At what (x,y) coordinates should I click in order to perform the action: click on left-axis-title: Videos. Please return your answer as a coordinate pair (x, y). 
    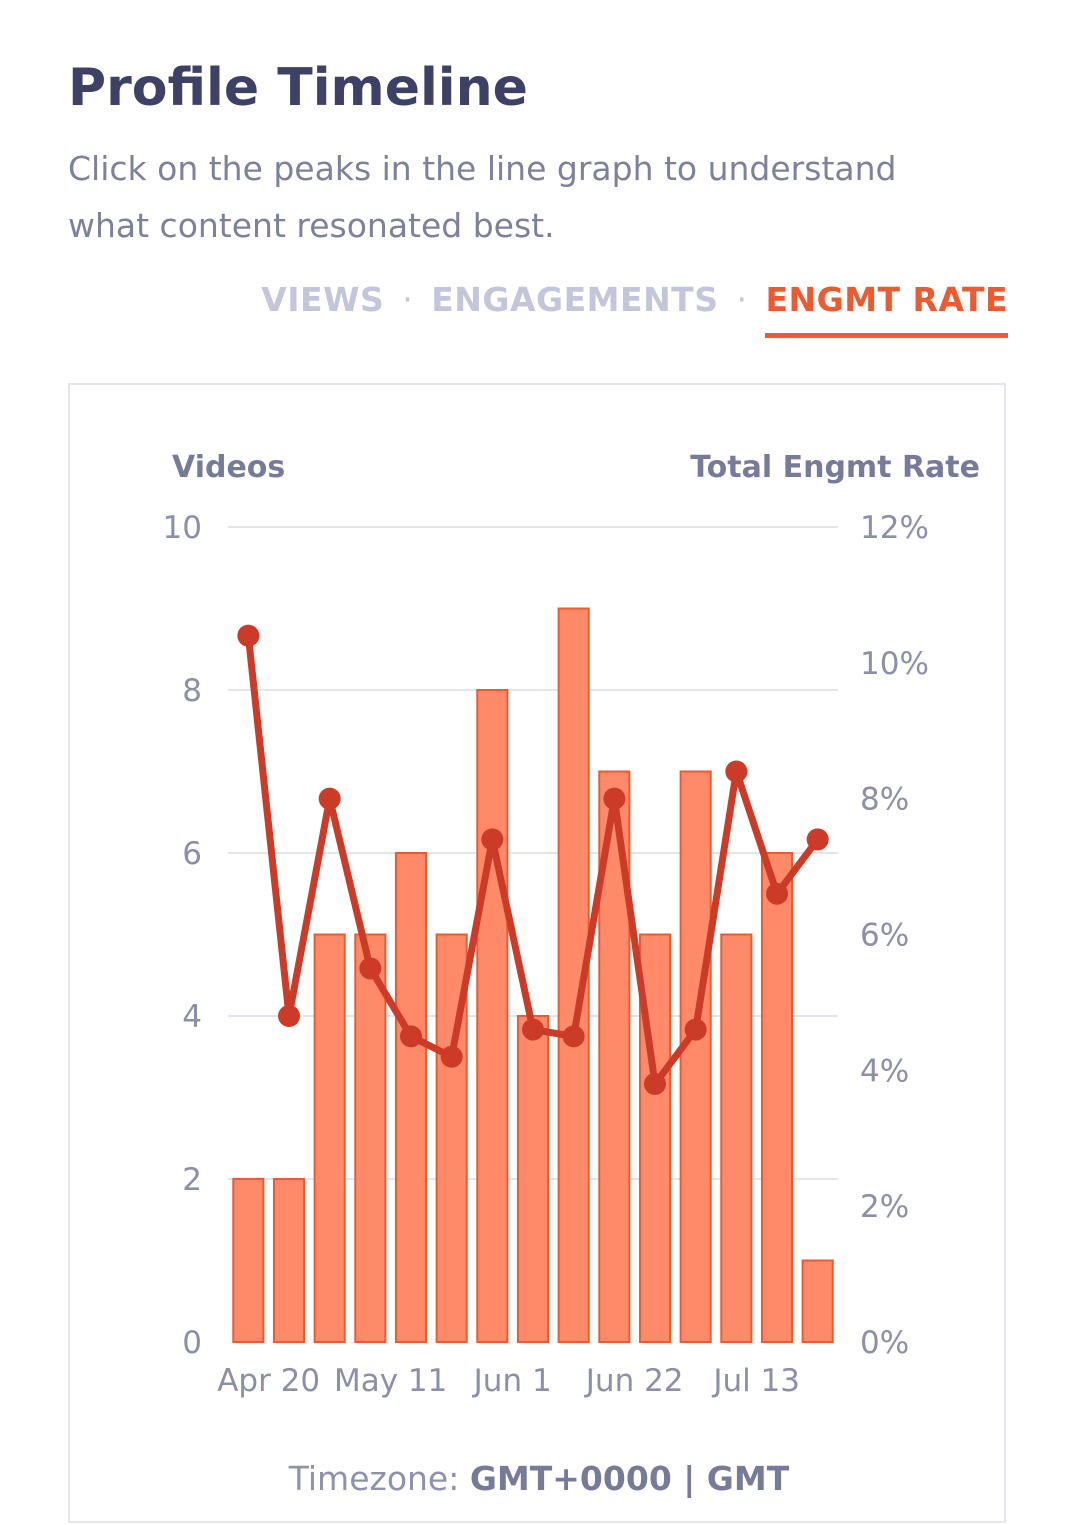
    Looking at the image, I should click on (228, 467).